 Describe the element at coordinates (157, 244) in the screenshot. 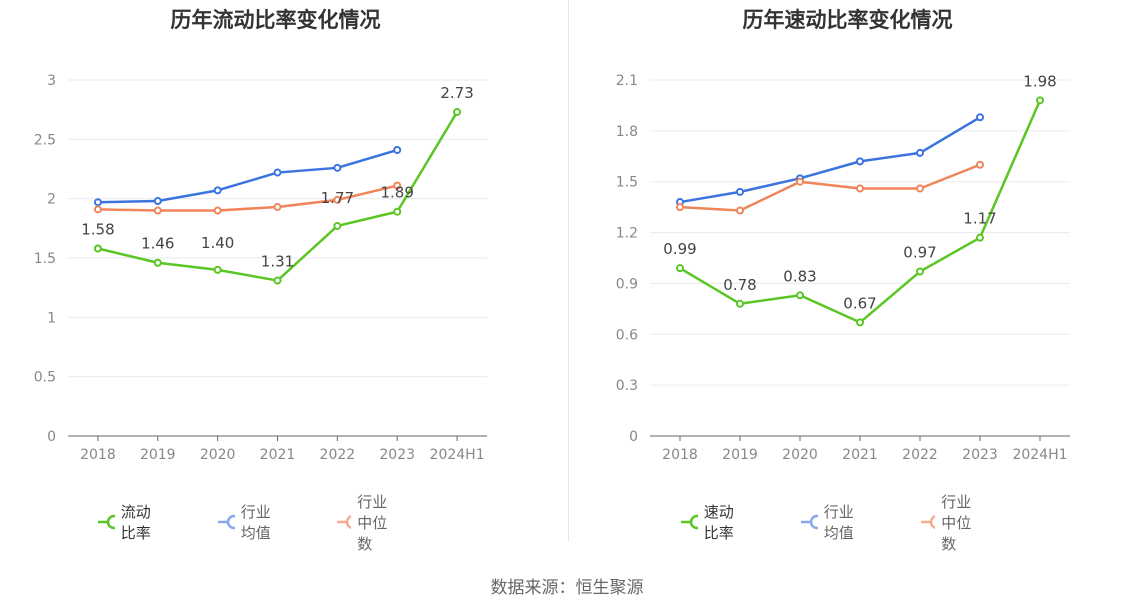

I see `data-label: 1.46` at that location.